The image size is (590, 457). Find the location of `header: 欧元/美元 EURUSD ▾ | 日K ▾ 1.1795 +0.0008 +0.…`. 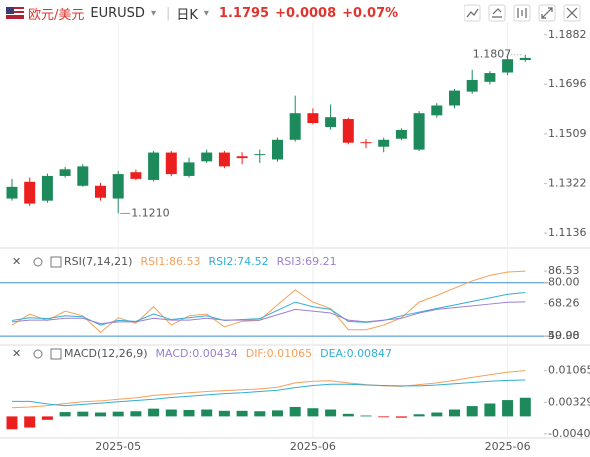

header: 欧元/美元 EURUSD ▾ | 日K ▾ 1.1795 +0.0008 +0.… is located at coordinates (295, 13).